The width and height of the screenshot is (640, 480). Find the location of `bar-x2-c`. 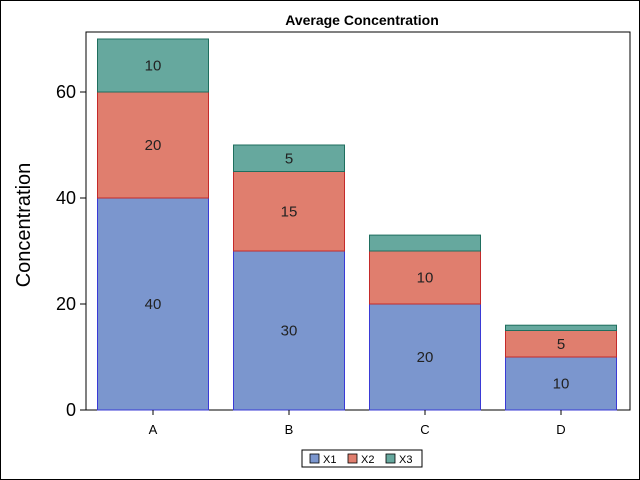

bar-x2-c is located at coordinates (425, 277).